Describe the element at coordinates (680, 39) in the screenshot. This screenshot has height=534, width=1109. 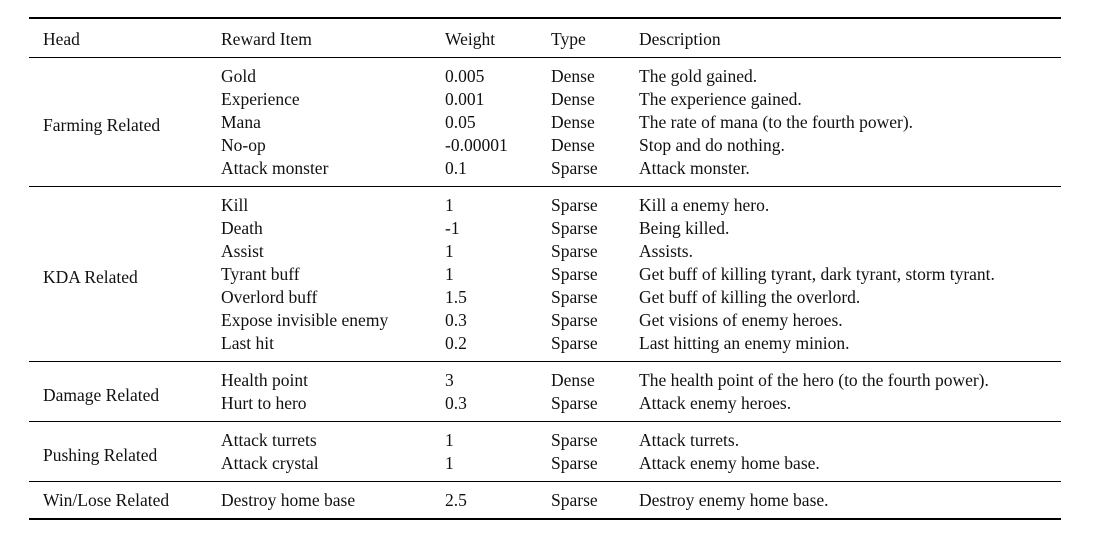
I see `header-description: Description` at that location.